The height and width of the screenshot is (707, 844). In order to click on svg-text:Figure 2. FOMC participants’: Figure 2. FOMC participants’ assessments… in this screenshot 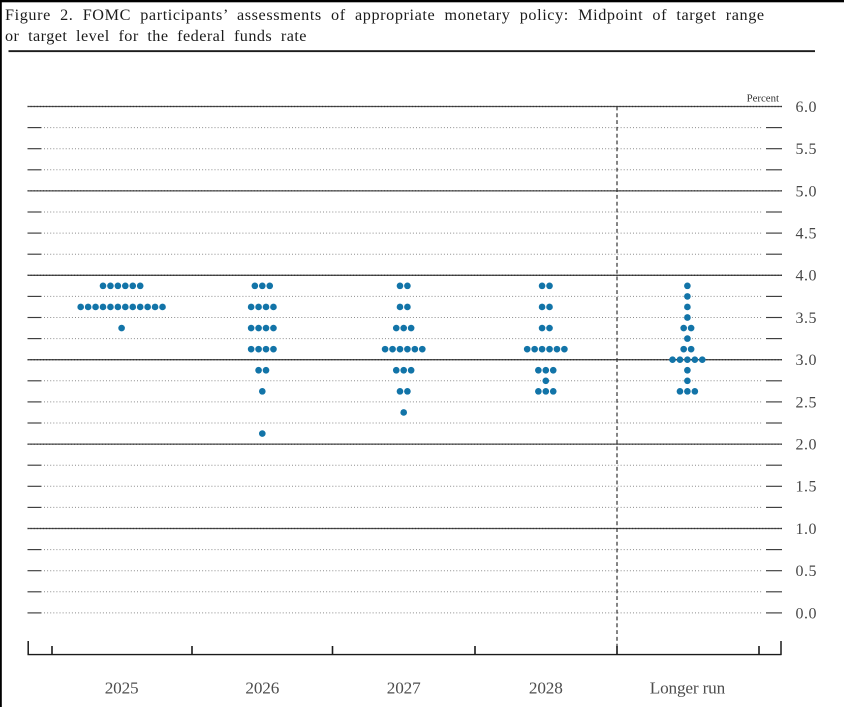, I will do `click(385, 15)`.